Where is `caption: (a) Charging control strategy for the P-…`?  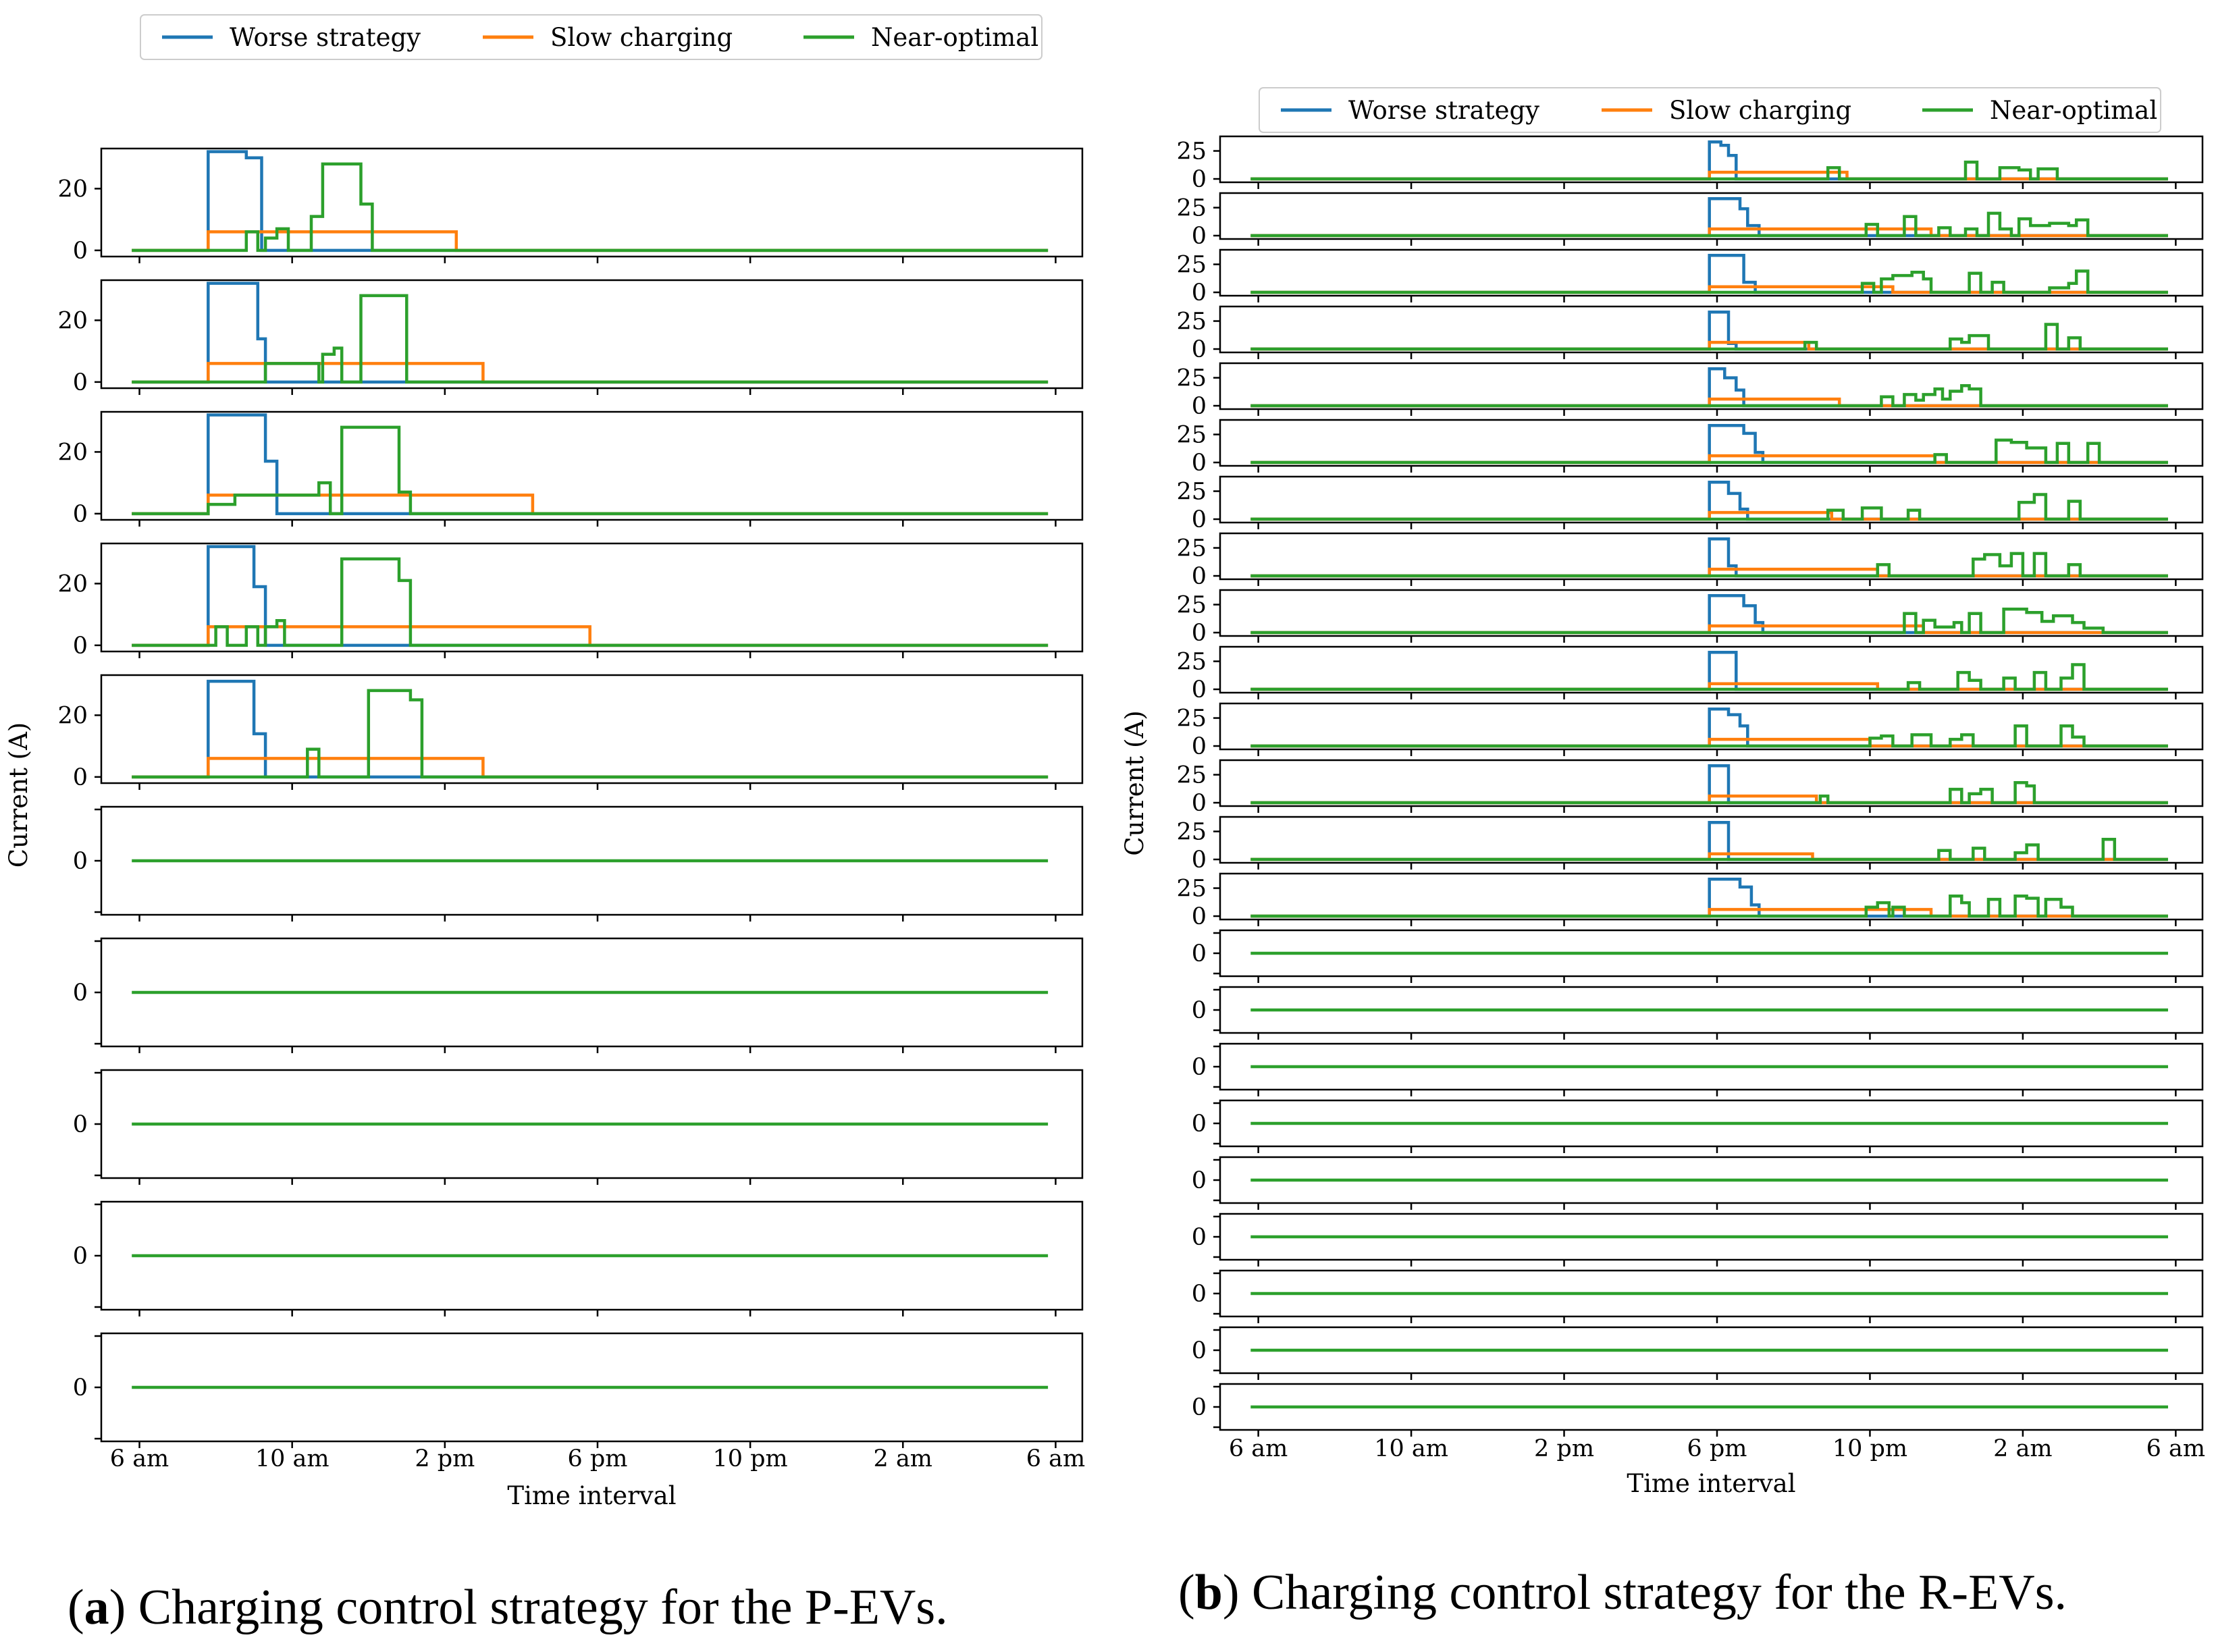
caption: (a) Charging control strategy for the P-… is located at coordinates (508, 1608).